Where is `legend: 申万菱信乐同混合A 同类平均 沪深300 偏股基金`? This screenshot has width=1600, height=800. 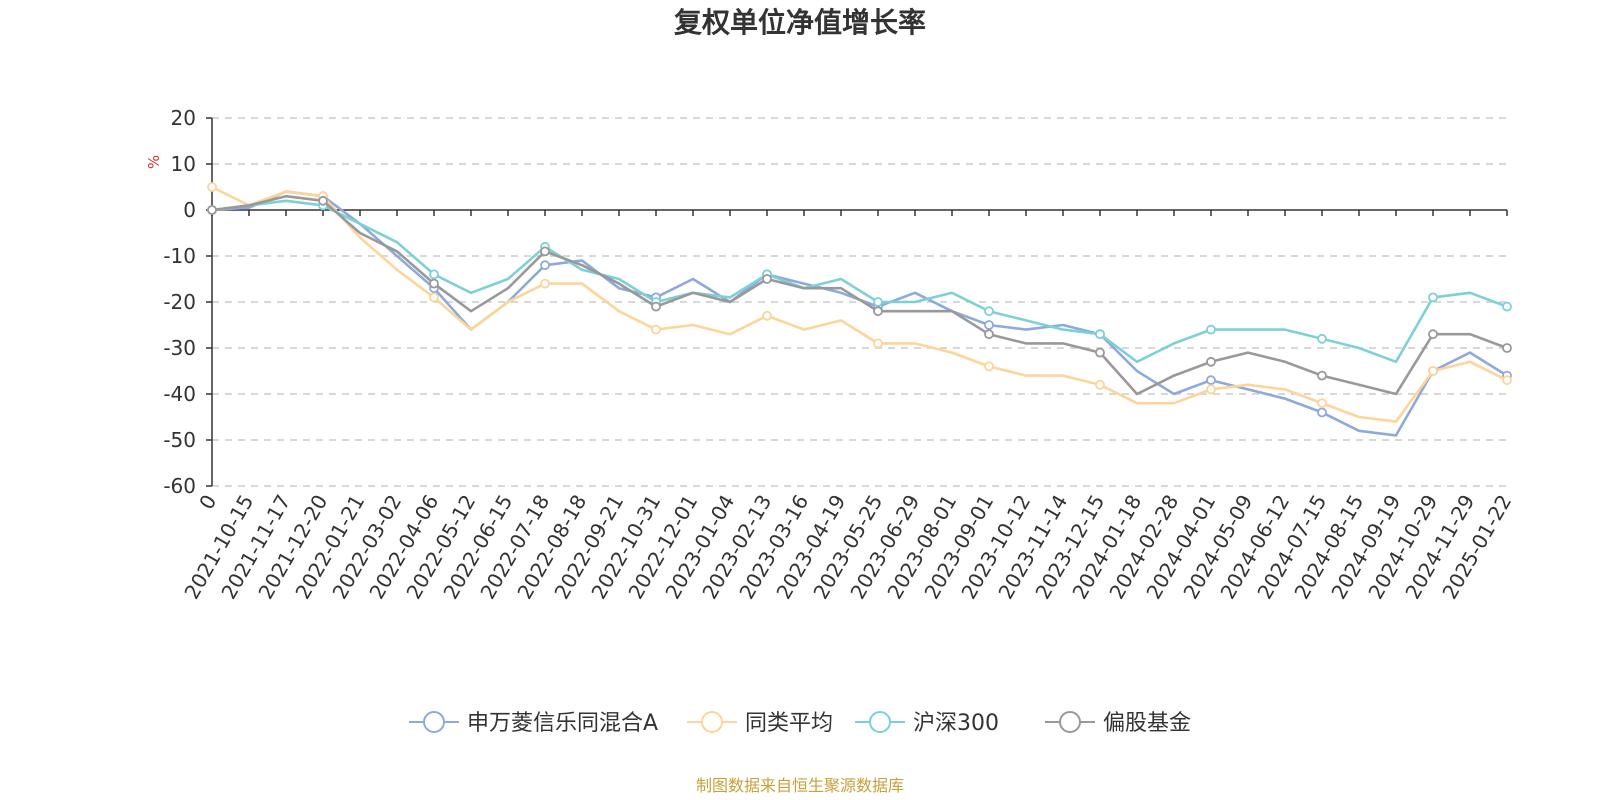 legend: 申万菱信乐同混合A 同类平均 沪深300 偏股基金 is located at coordinates (800, 723).